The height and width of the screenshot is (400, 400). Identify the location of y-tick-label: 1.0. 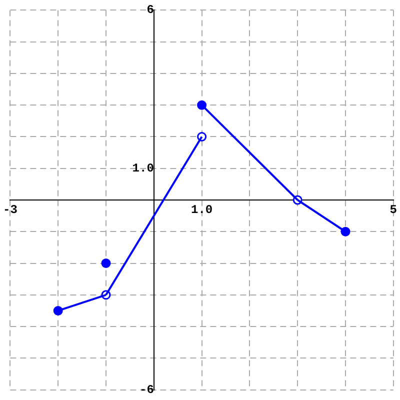
(143, 168).